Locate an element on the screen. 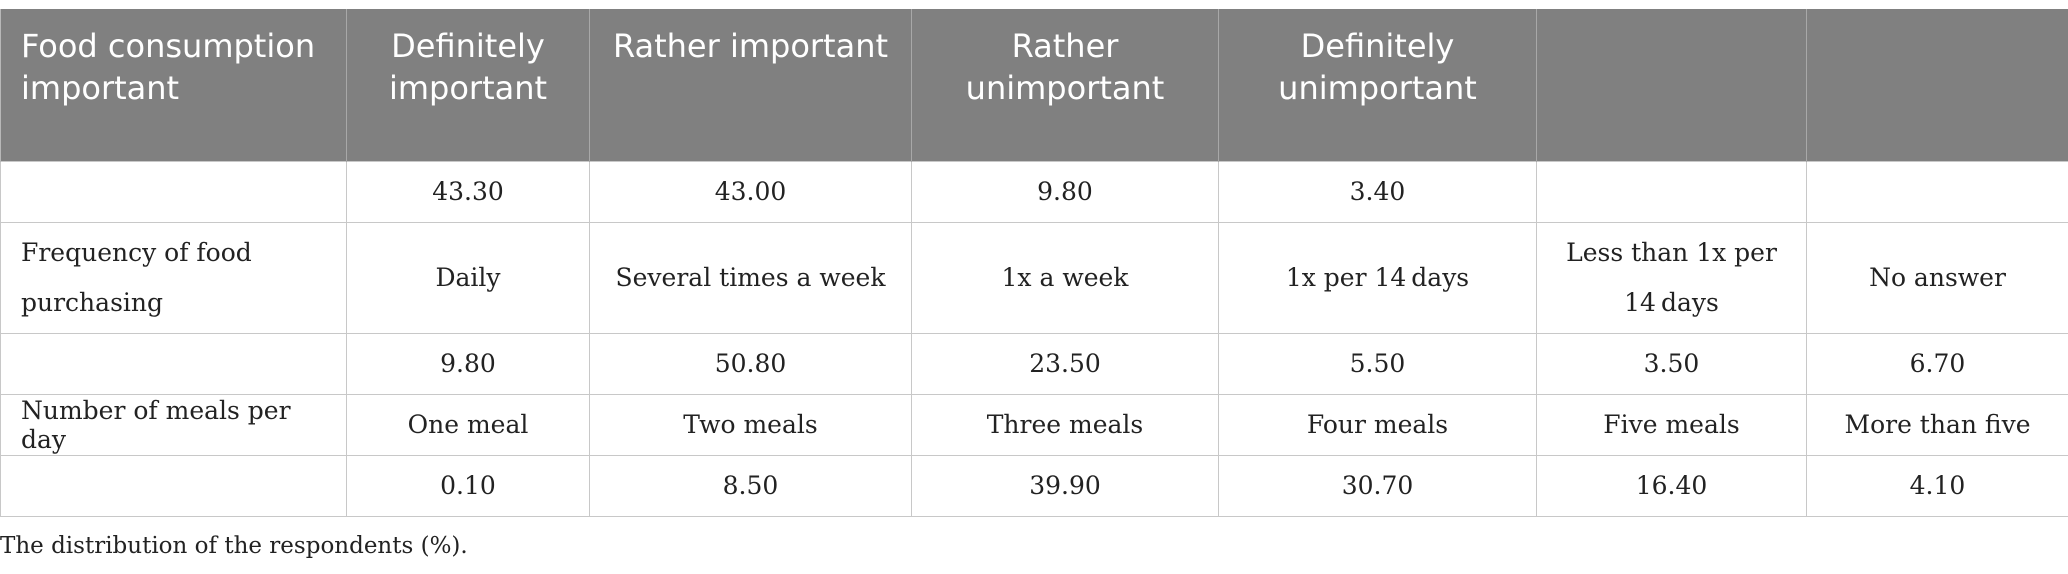  table-row-purchasing-values: 9.80 50.80 23.50 5.50 3.50 6.70 is located at coordinates (1034, 363).